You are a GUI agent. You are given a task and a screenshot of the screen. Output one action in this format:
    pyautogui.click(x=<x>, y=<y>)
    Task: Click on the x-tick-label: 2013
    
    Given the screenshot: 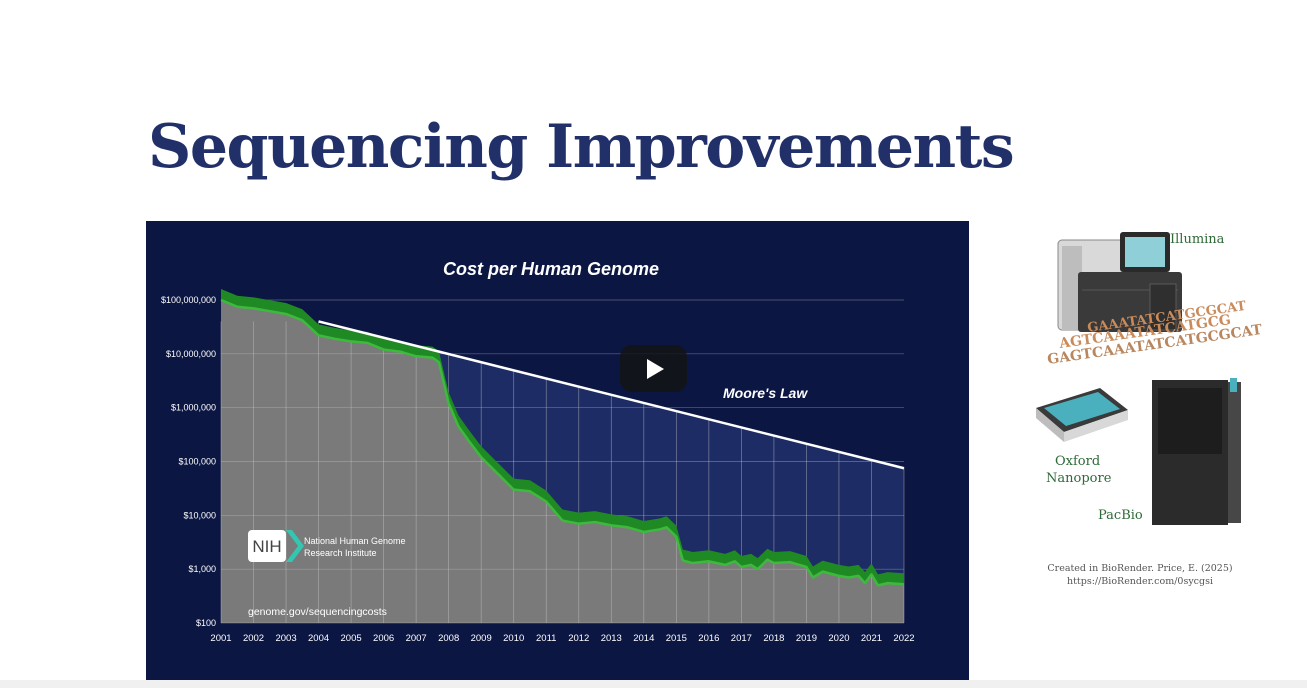 What is the action you would take?
    pyautogui.click(x=611, y=638)
    